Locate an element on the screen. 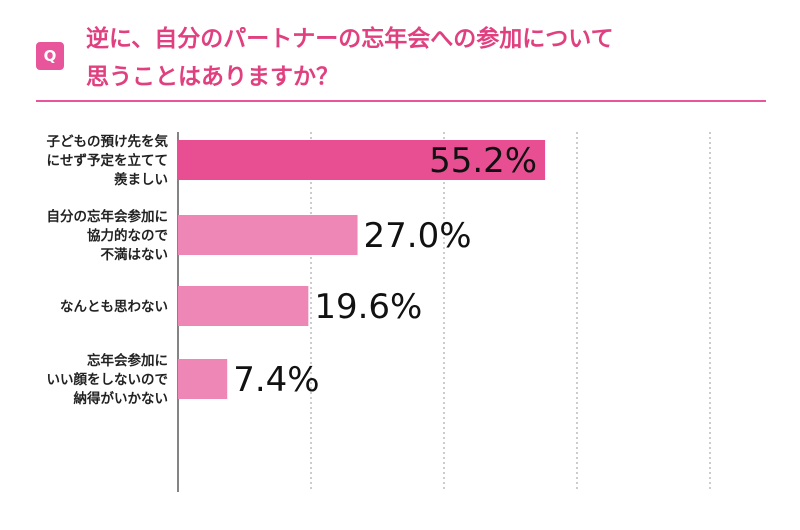 The height and width of the screenshot is (530, 800). category-label: 忘年会参加に is located at coordinates (127, 360).